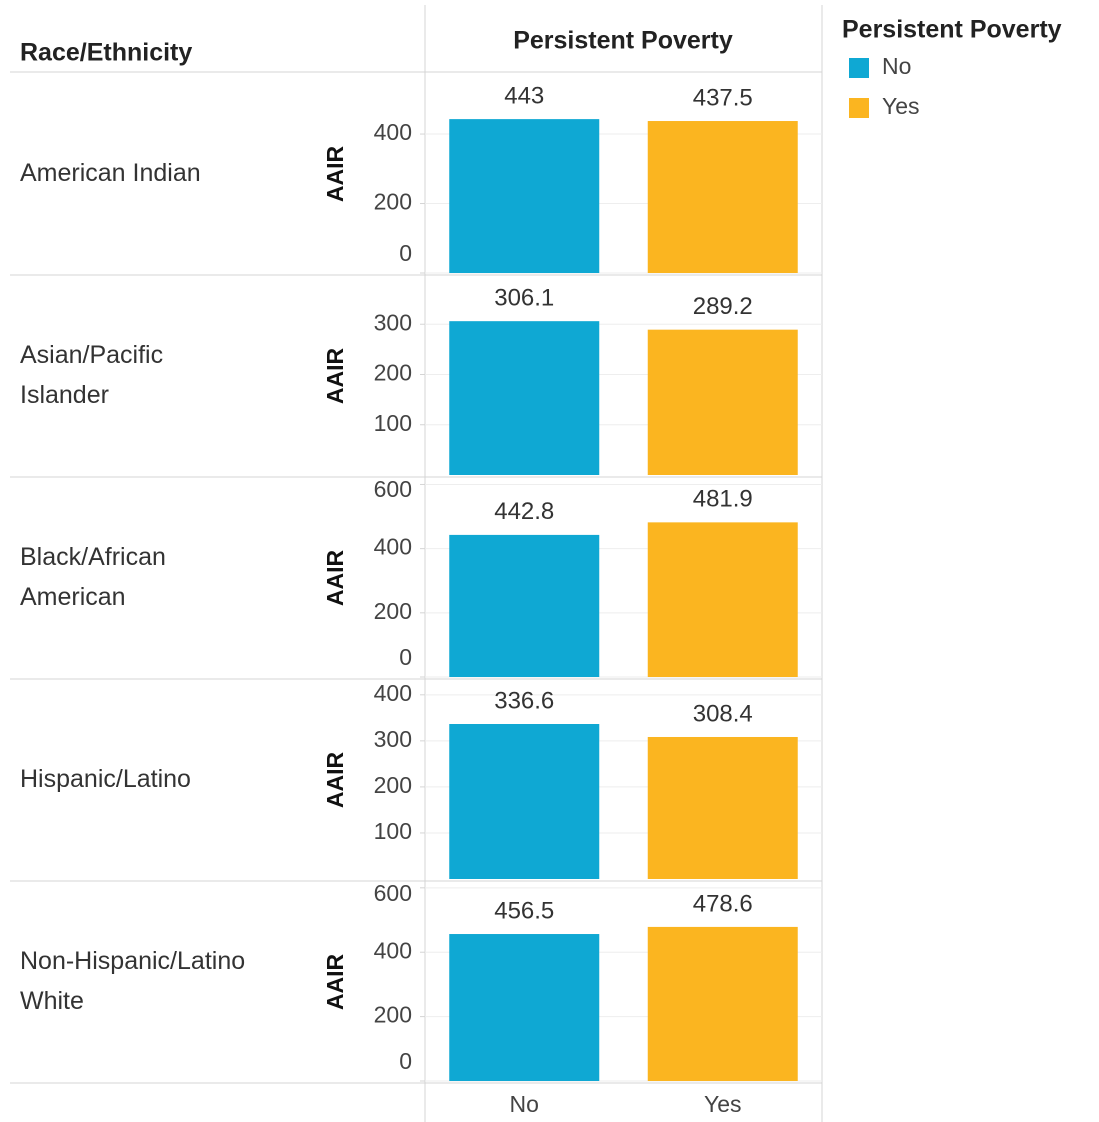  I want to click on value-label: 336.6, so click(524, 700).